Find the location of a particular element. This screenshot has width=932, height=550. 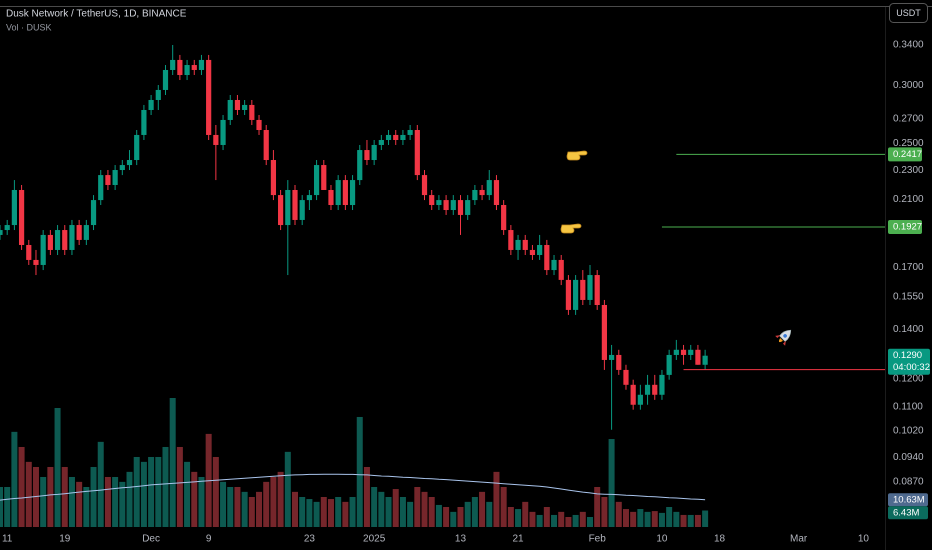

x-tick-label: 21 is located at coordinates (518, 539).